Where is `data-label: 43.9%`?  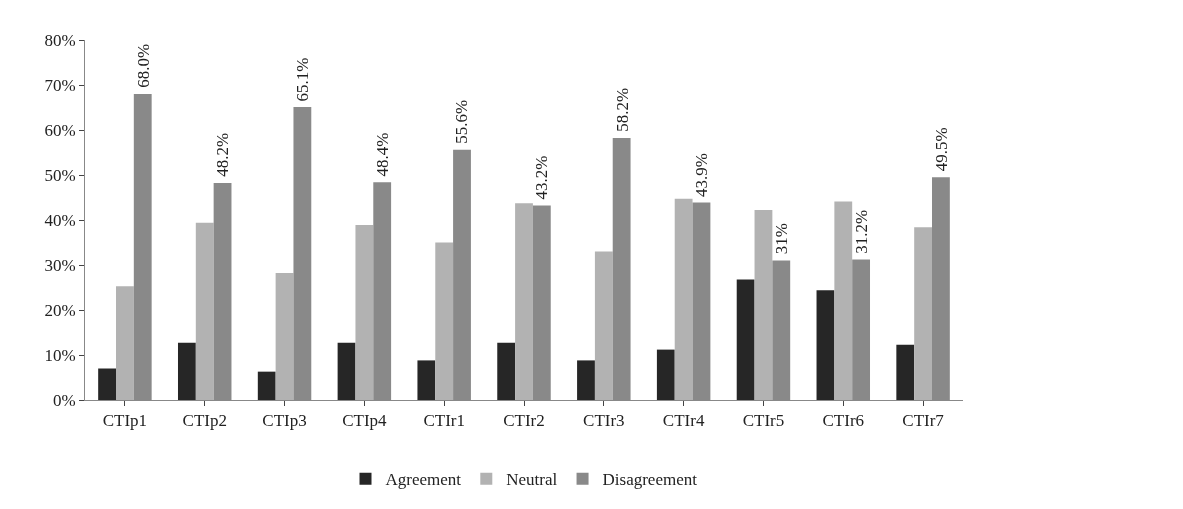
data-label: 43.9% is located at coordinates (702, 174).